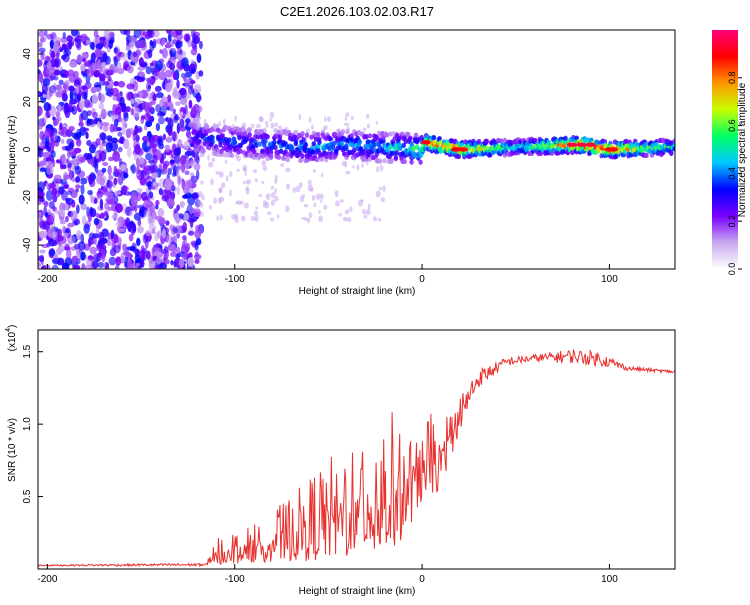  I want to click on snr-x-label: Height of straight line (km), so click(357, 591).